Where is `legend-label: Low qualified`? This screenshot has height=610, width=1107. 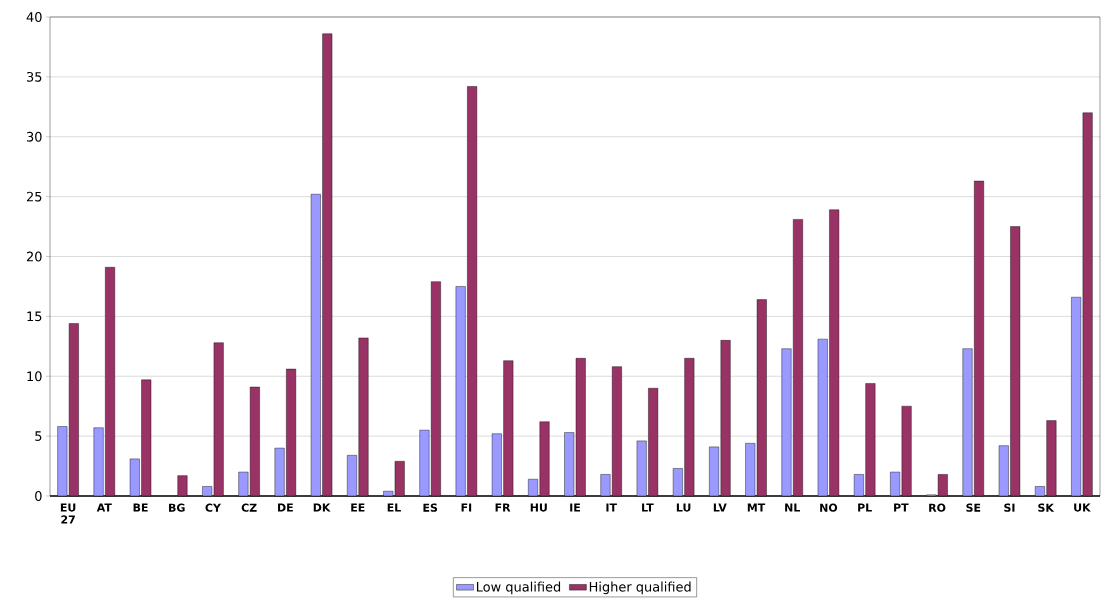
legend-label: Low qualified is located at coordinates (518, 588).